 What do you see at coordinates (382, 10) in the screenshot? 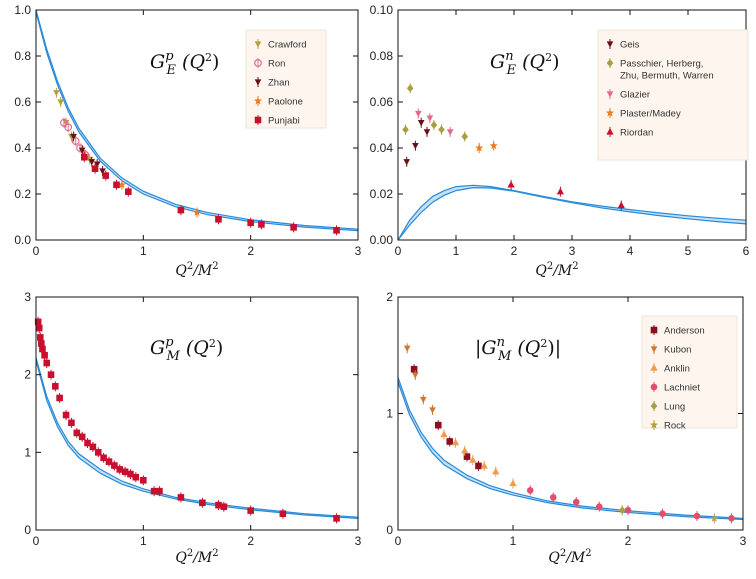
I see `y-tick-label: 0.10` at bounding box center [382, 10].